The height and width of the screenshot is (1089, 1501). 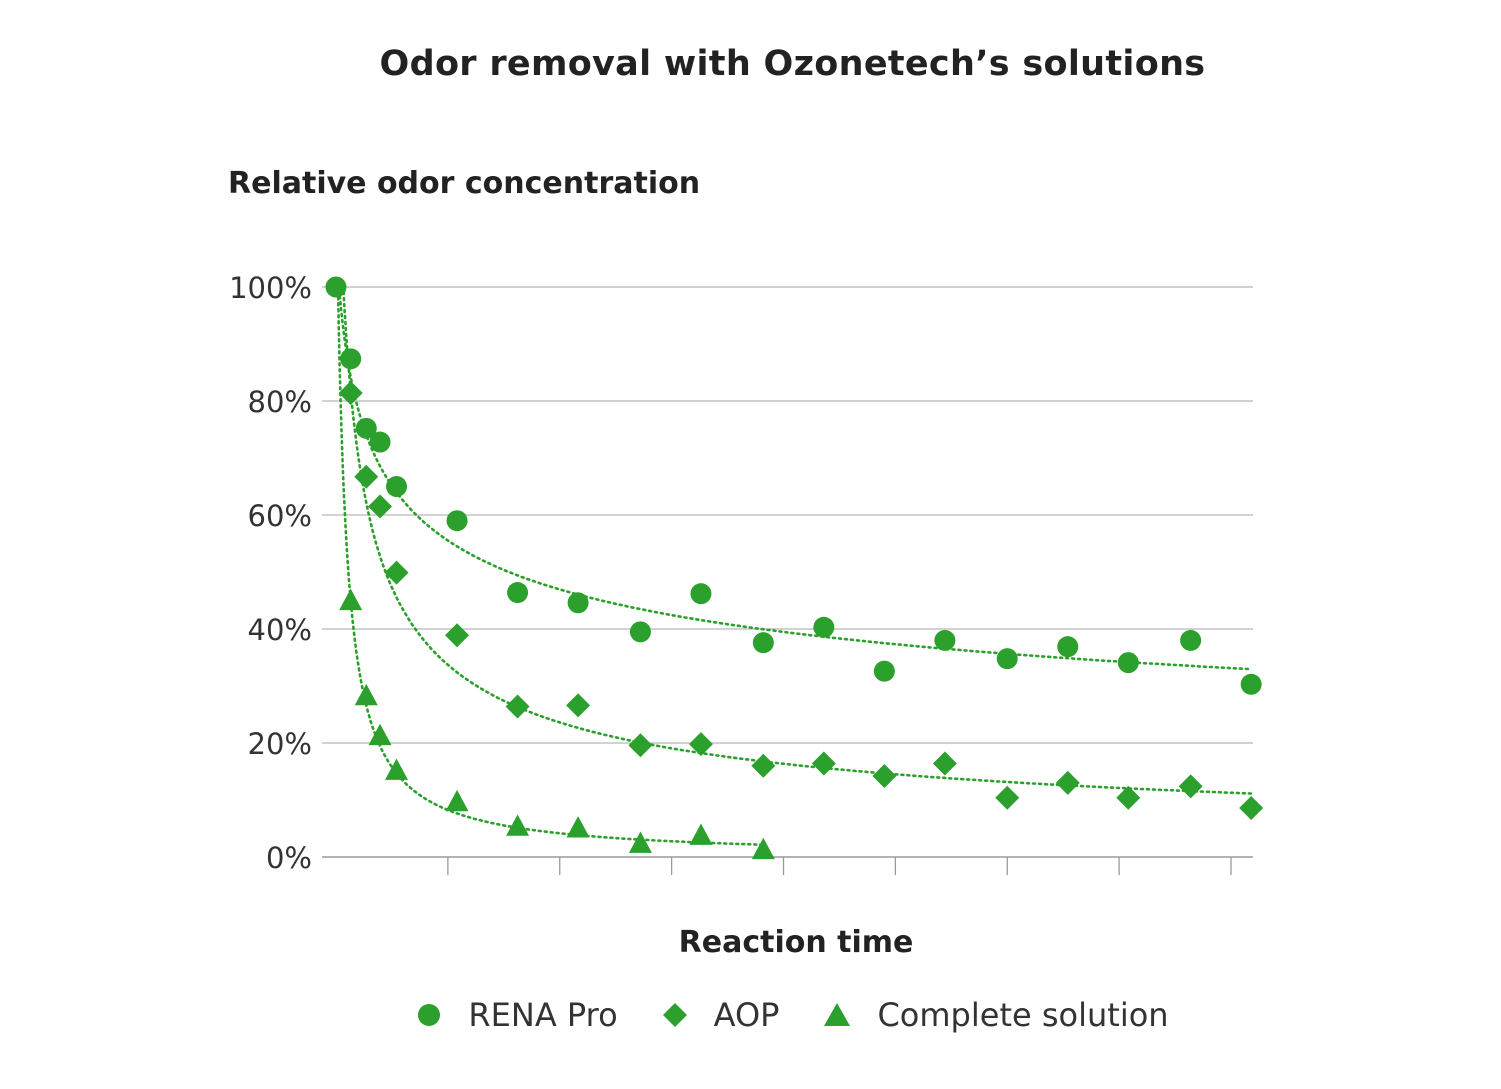 I want to click on legend-item-complete-solution: Complete solution, so click(x=996, y=1015).